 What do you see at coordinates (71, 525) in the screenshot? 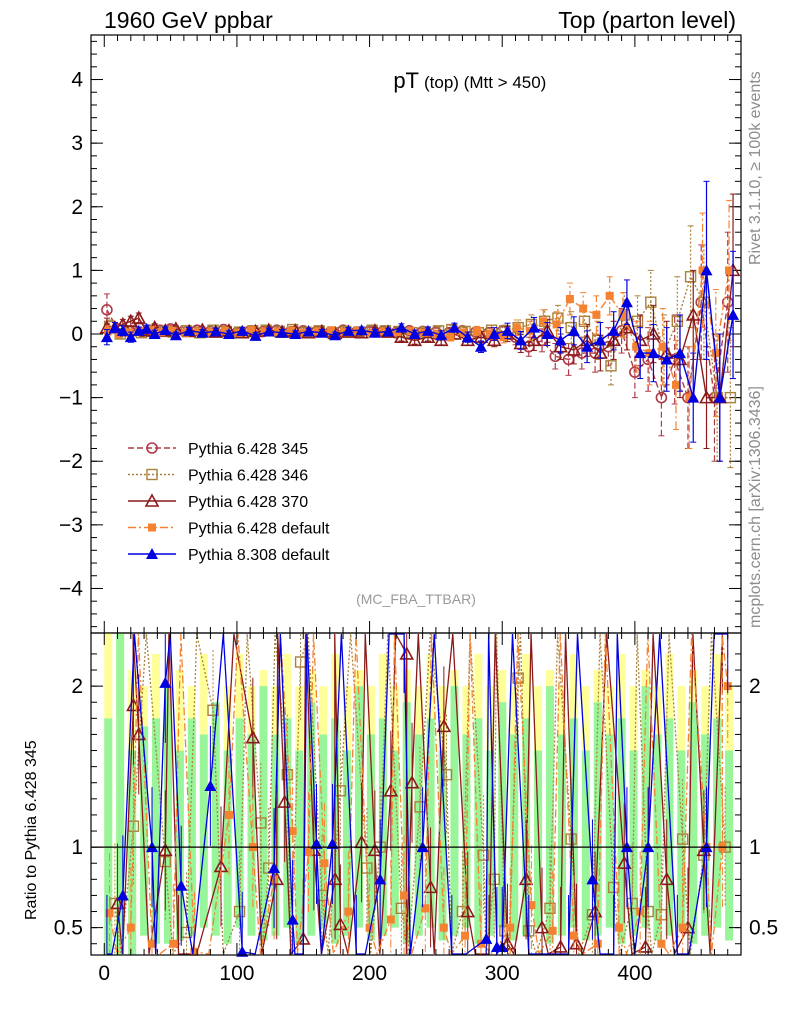
I see `main-ytick-label: −3` at bounding box center [71, 525].